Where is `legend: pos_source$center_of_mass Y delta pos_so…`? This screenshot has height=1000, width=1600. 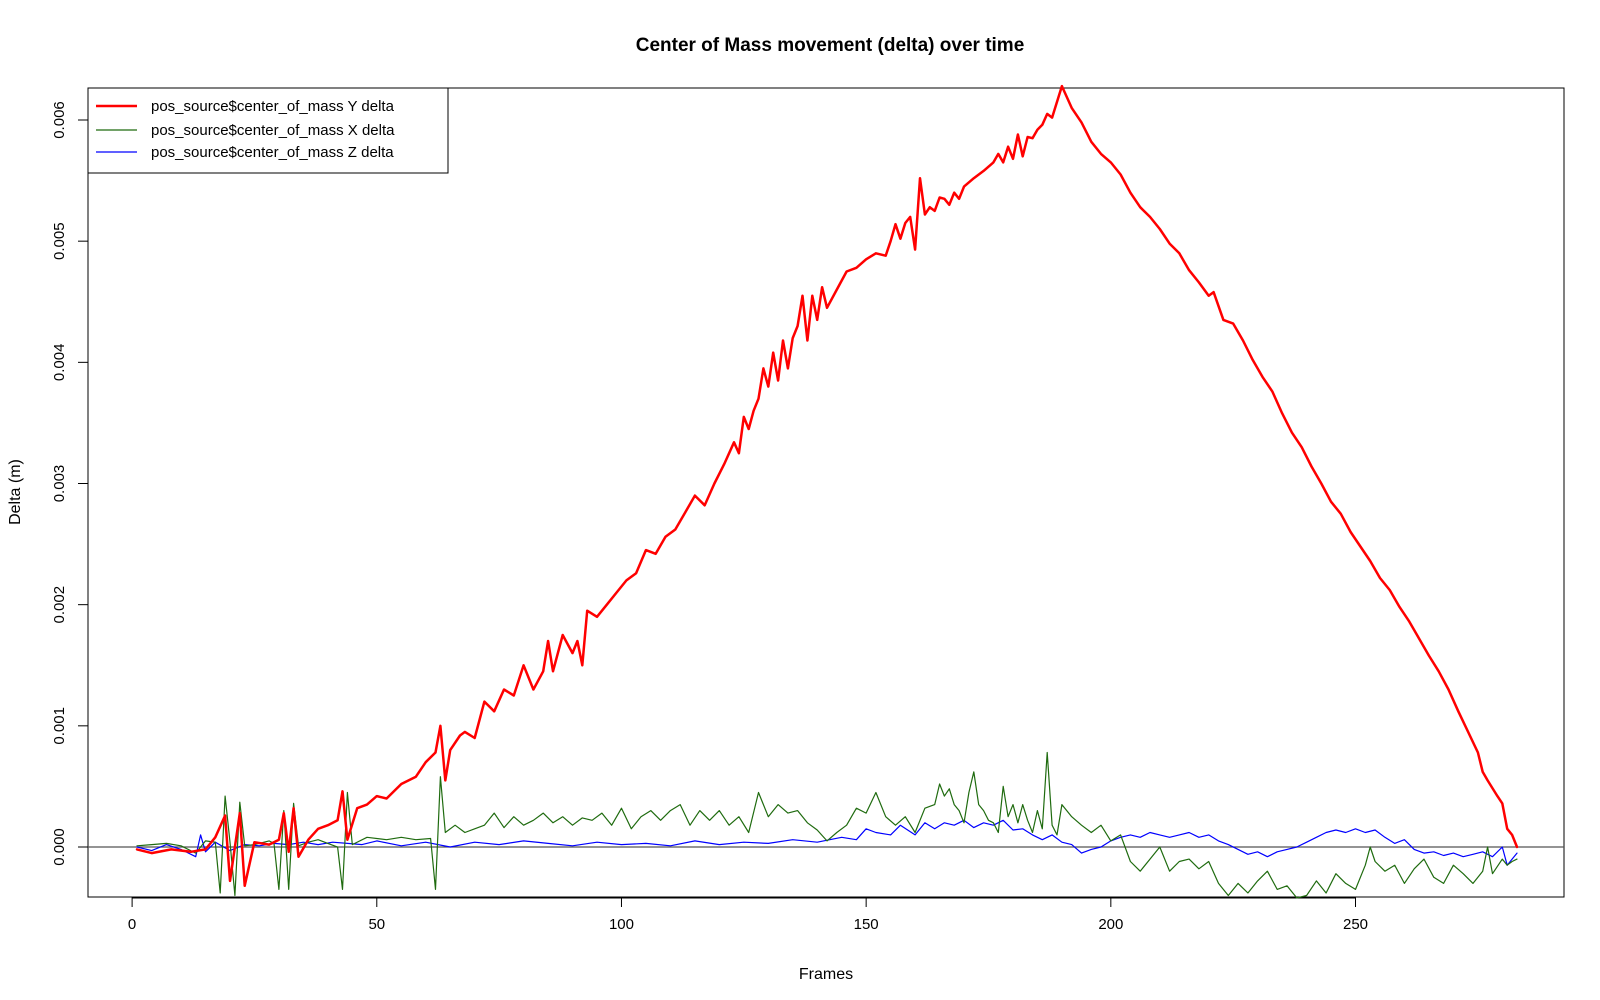 legend: pos_source$center_of_mass Y delta pos_so… is located at coordinates (268, 130).